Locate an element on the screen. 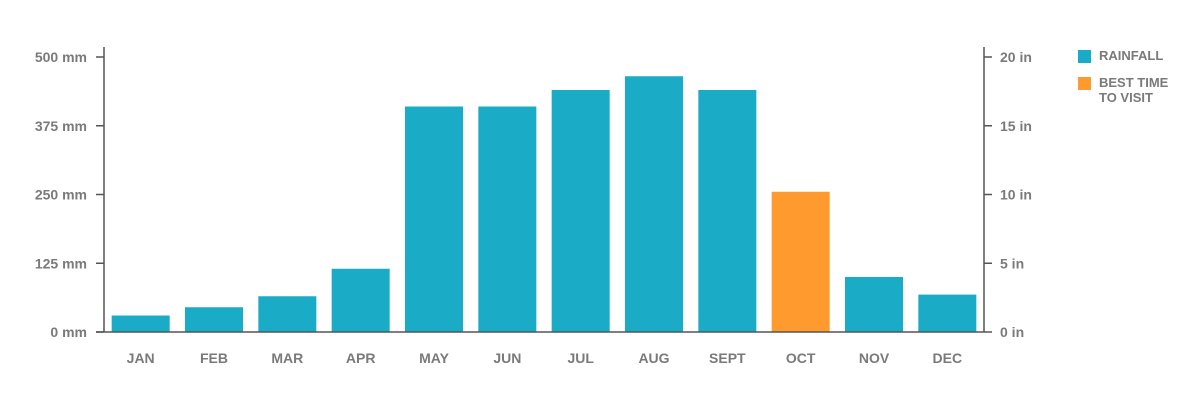 The height and width of the screenshot is (400, 1200). y-tick-label-4: 500 mm is located at coordinates (61, 57).